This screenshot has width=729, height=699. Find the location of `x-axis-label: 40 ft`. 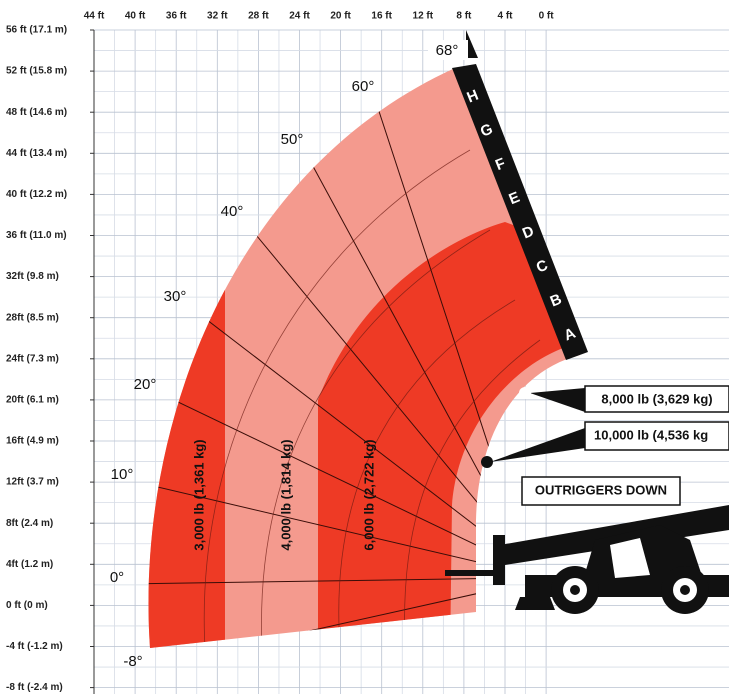

x-axis-label: 40 ft is located at coordinates (135, 16).